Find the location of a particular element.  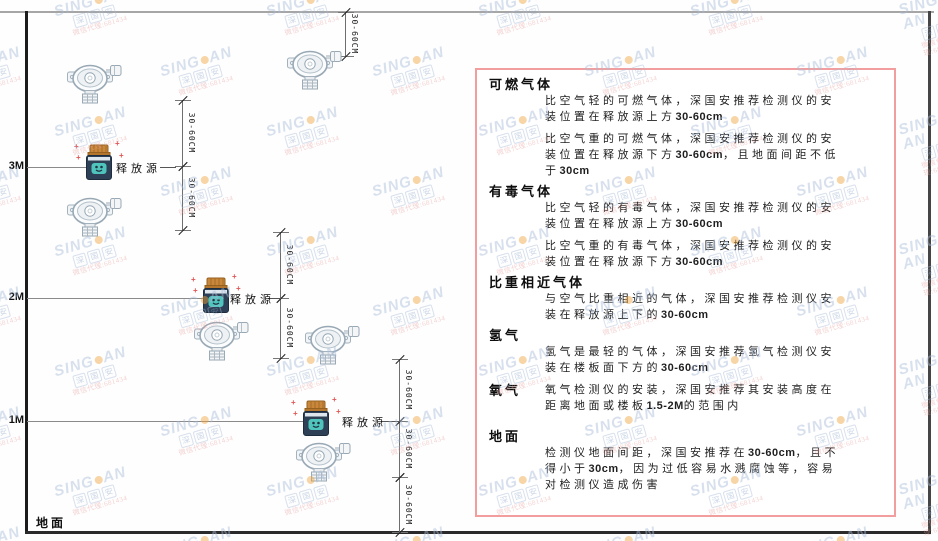

section-hydrogen: 氢气氢气是最轻的气体，深国安推荐氢气检测仪安装在楼板面下方的30-60cm is located at coordinates (685, 352).